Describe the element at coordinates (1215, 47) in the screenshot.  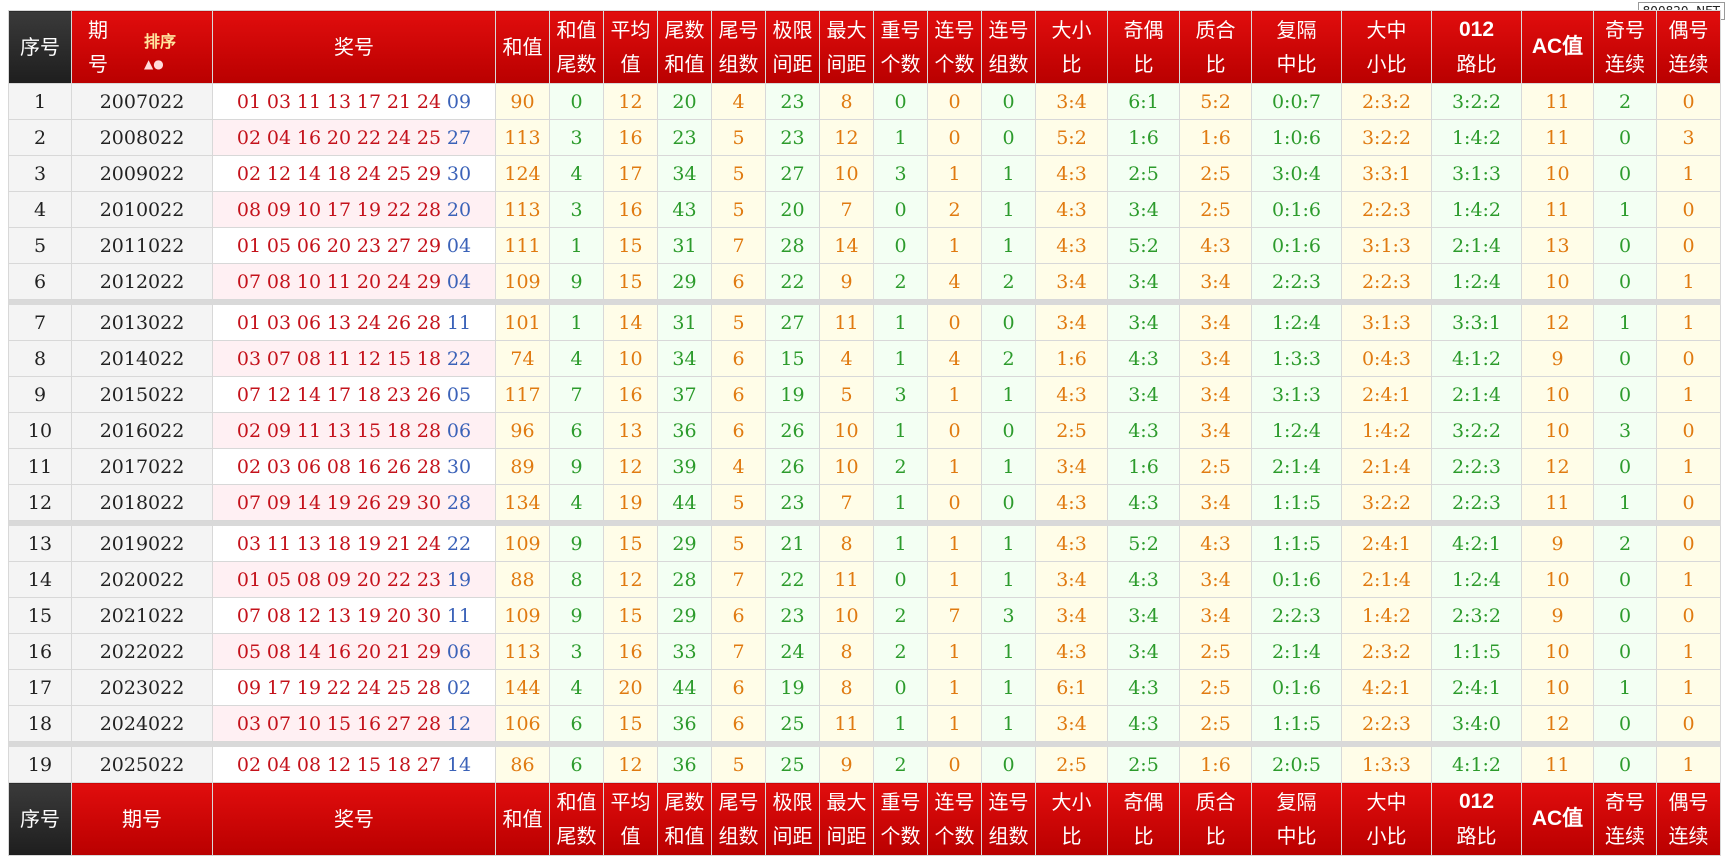
I see `header-col-11: 质合比` at that location.